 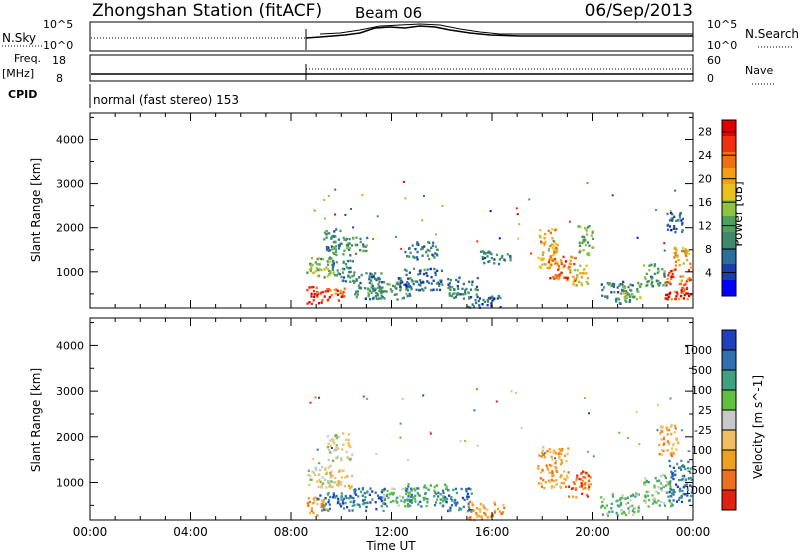 What do you see at coordinates (70, 272) in the screenshot?
I see `y-tick-label: 1000` at bounding box center [70, 272].